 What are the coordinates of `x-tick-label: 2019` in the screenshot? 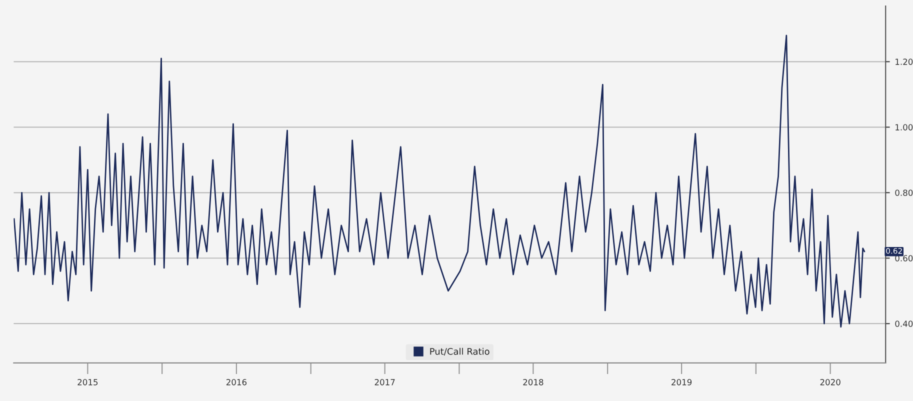 It's located at (682, 382).